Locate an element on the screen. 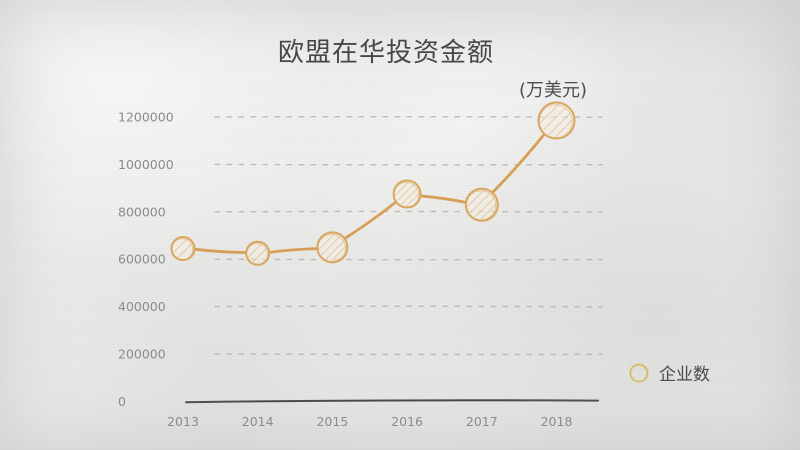  data-point-2018 is located at coordinates (556, 120).